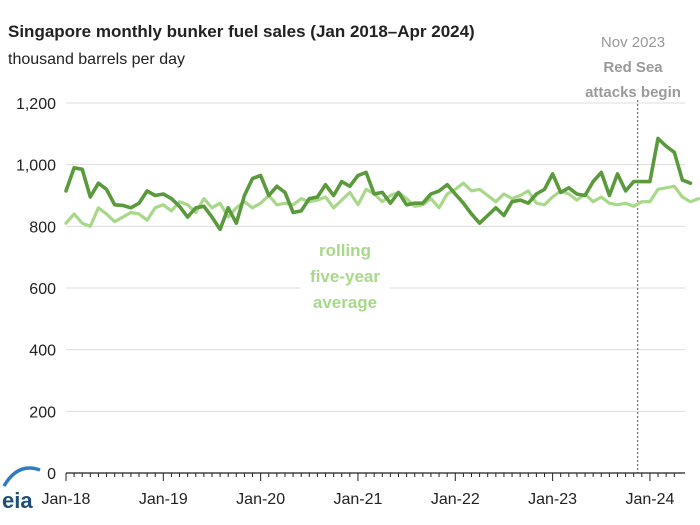 The width and height of the screenshot is (700, 525). What do you see at coordinates (345, 250) in the screenshot?
I see `average-label-line1: rolling` at bounding box center [345, 250].